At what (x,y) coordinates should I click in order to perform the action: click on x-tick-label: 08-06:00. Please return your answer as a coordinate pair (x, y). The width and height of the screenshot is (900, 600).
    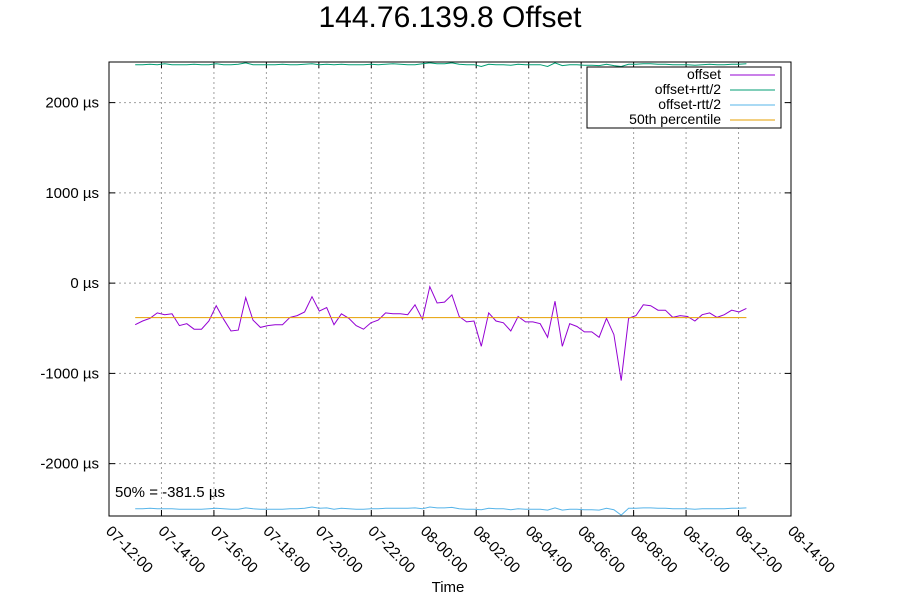
    Looking at the image, I should click on (601, 550).